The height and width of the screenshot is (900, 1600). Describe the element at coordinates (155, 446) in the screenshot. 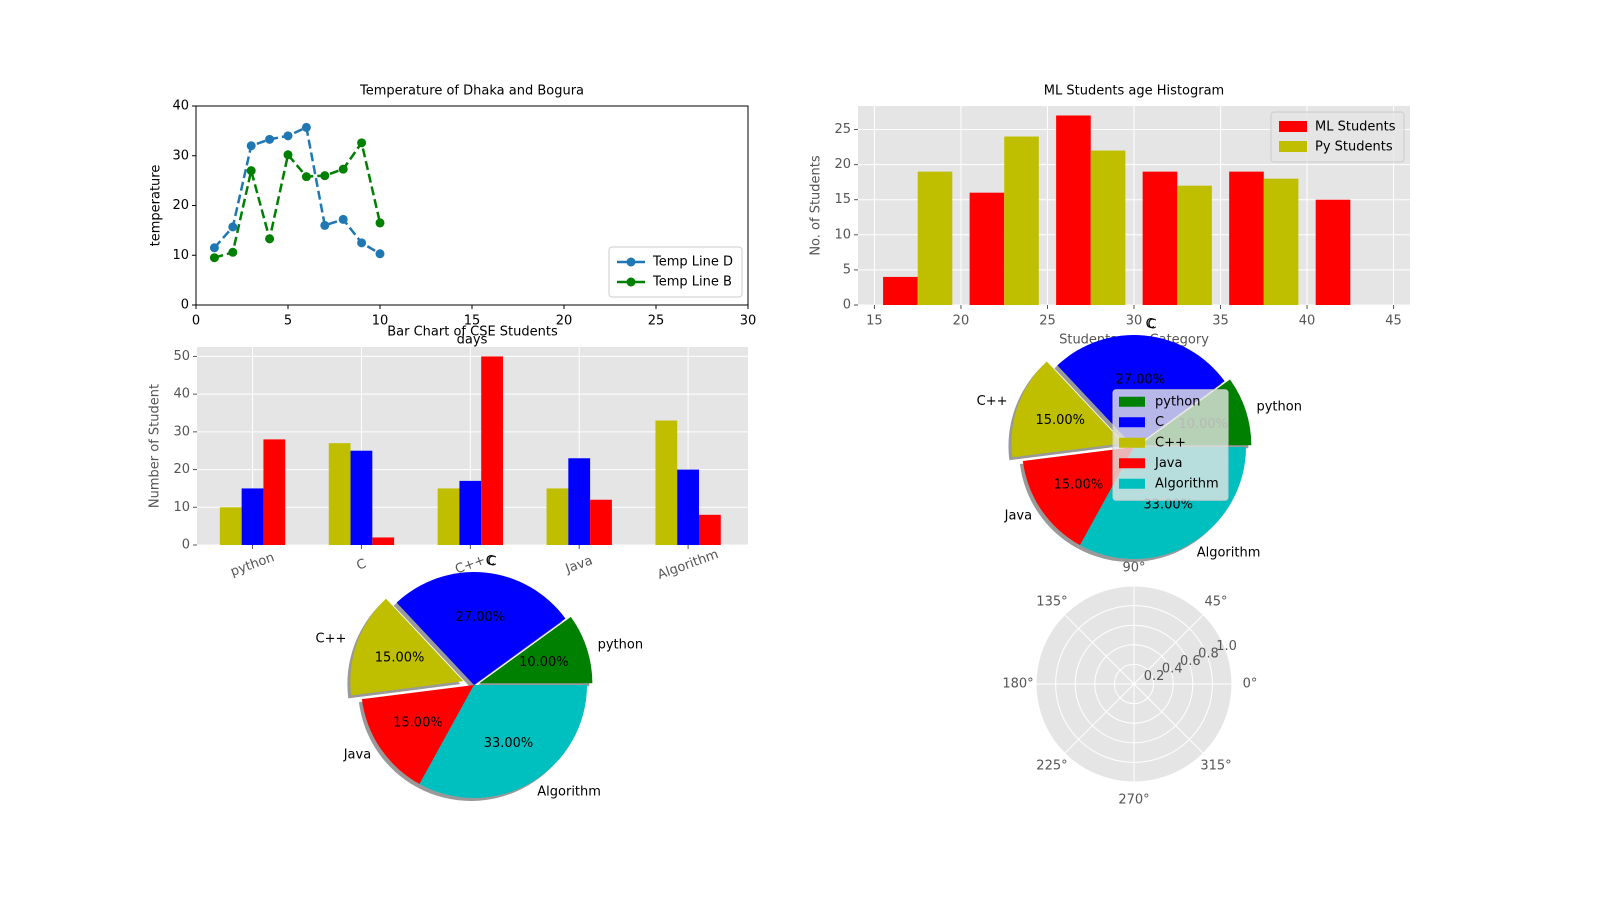

I see `y-axis-label: Number of Student` at that location.